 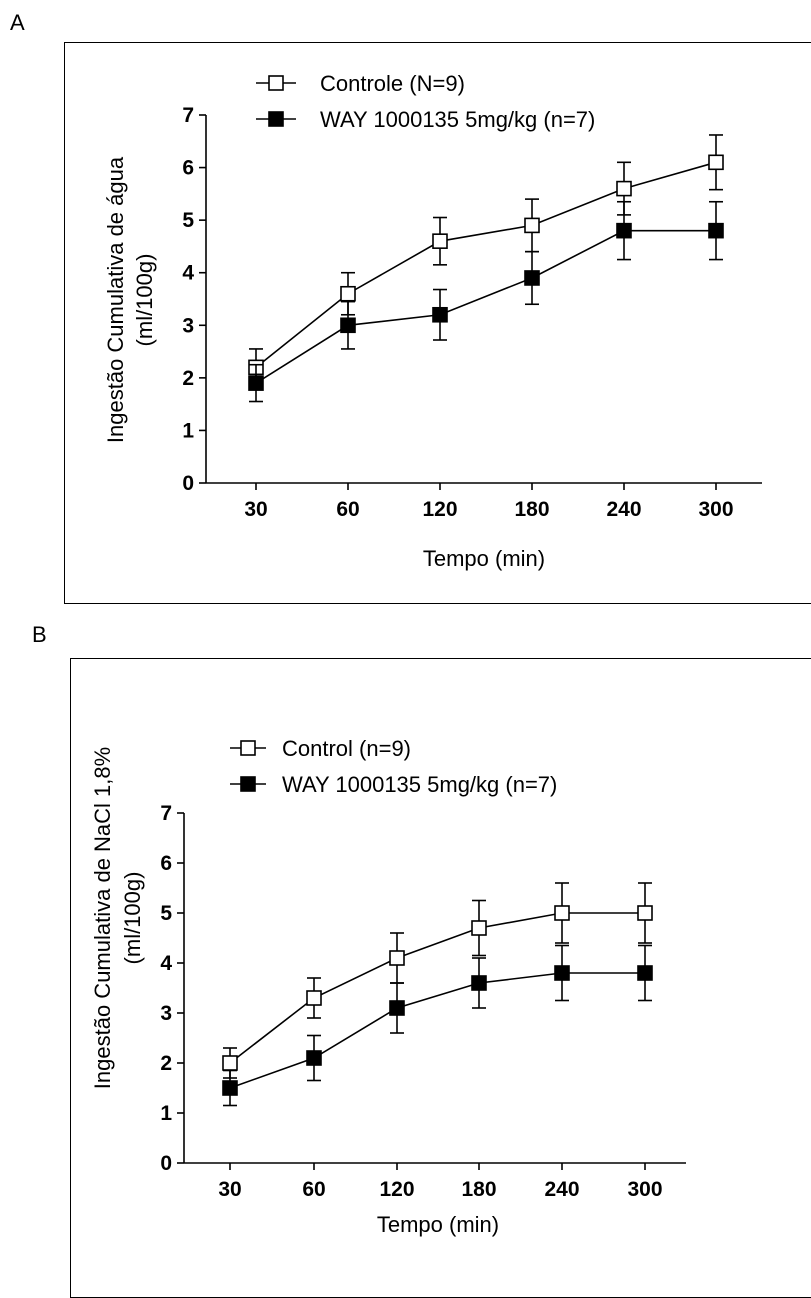 I want to click on legend-a-series1-label: Controle (N=9), so click(x=392, y=83).